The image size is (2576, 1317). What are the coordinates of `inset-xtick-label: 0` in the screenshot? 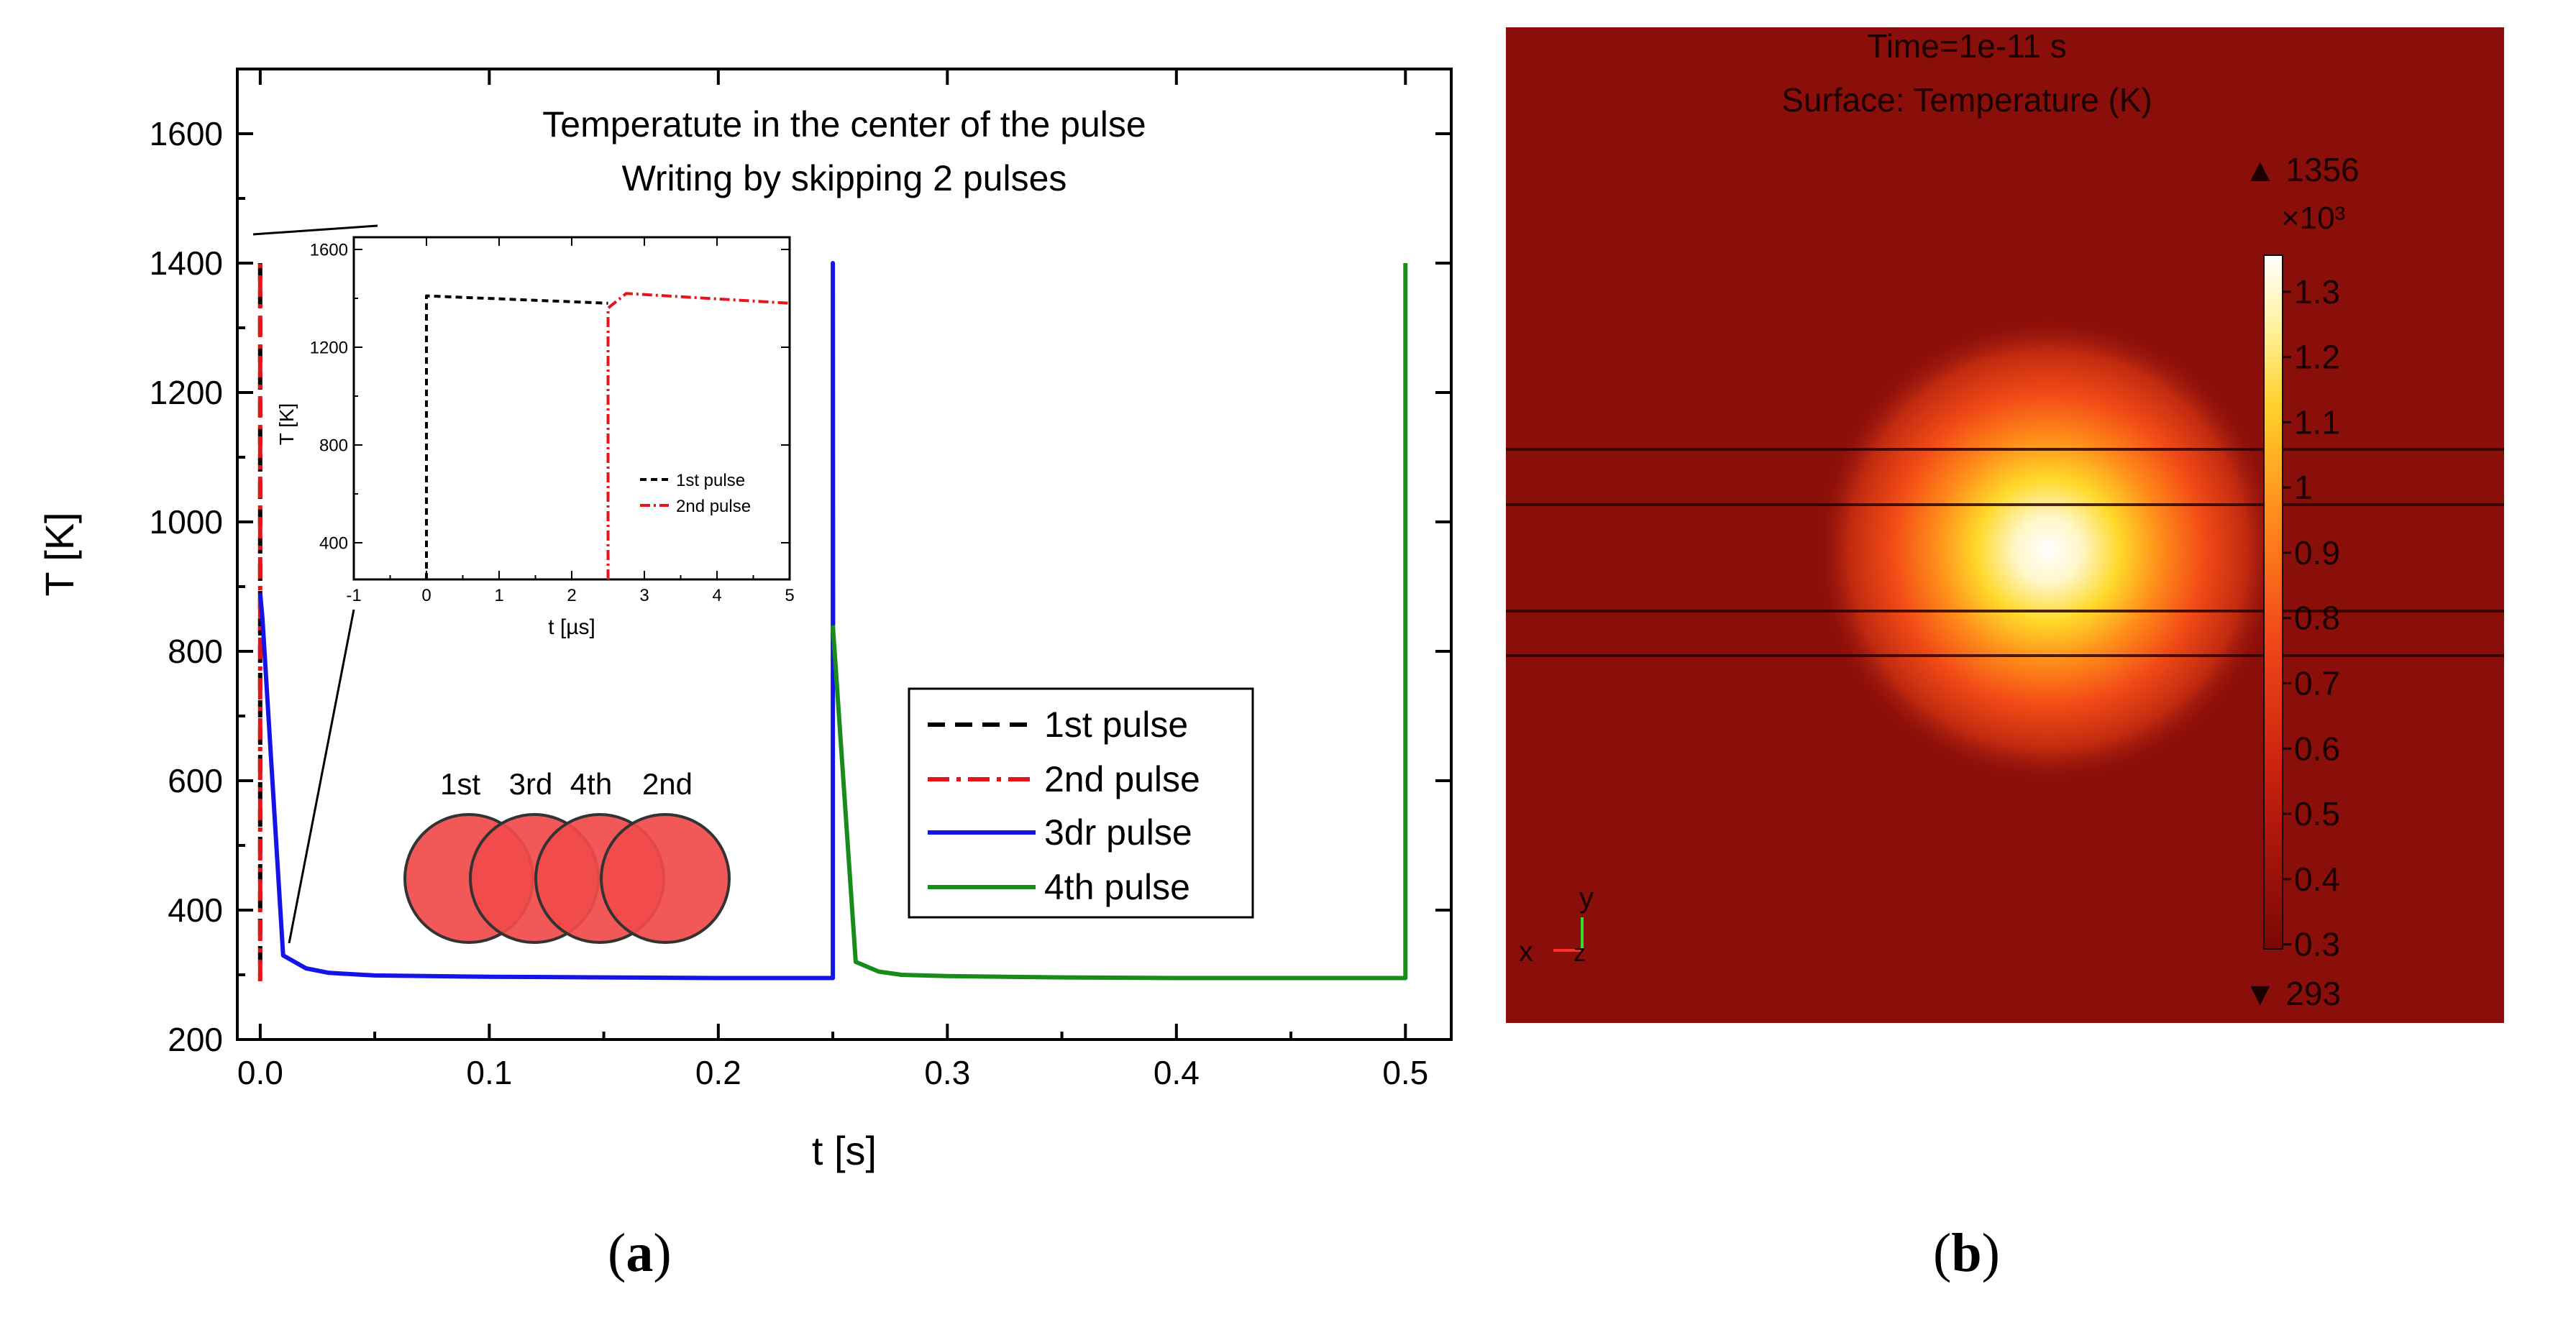 It's located at (426, 595).